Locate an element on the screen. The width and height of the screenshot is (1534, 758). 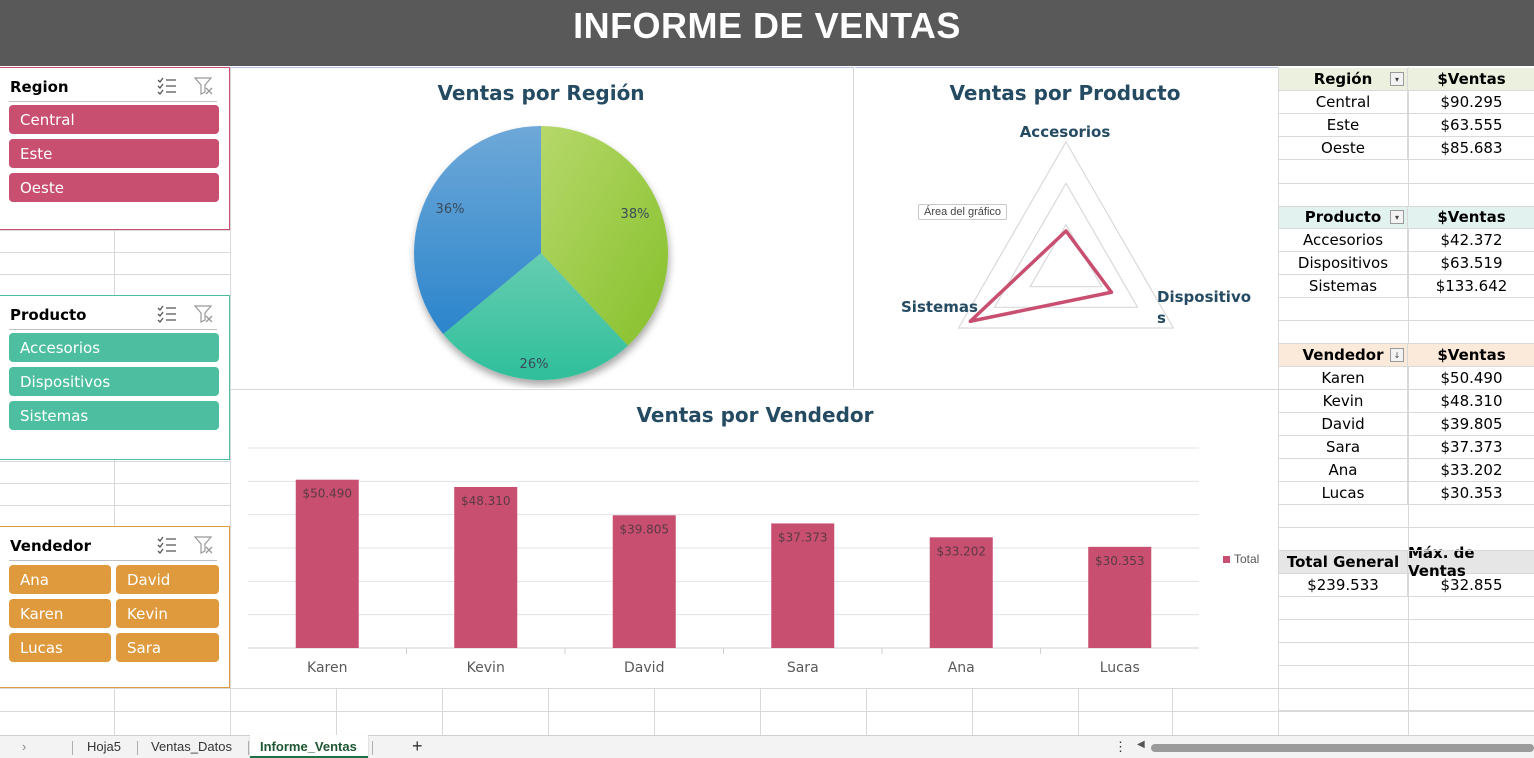
slicer-item-accesorios: Accesorios is located at coordinates (114, 347).